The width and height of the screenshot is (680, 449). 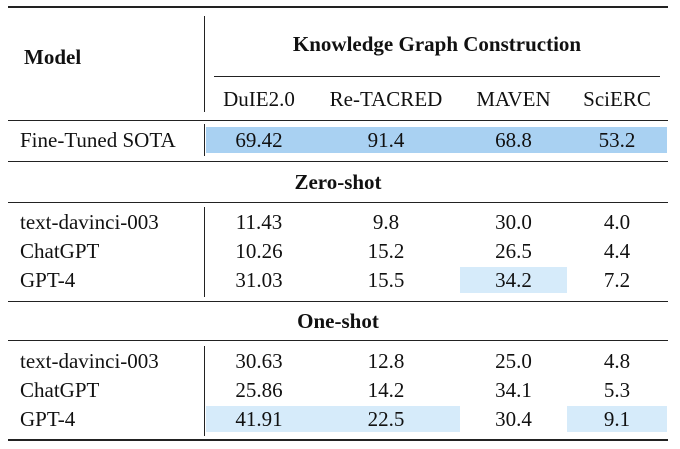 What do you see at coordinates (513, 419) in the screenshot?
I see `one-row-3-maven: 30.4` at bounding box center [513, 419].